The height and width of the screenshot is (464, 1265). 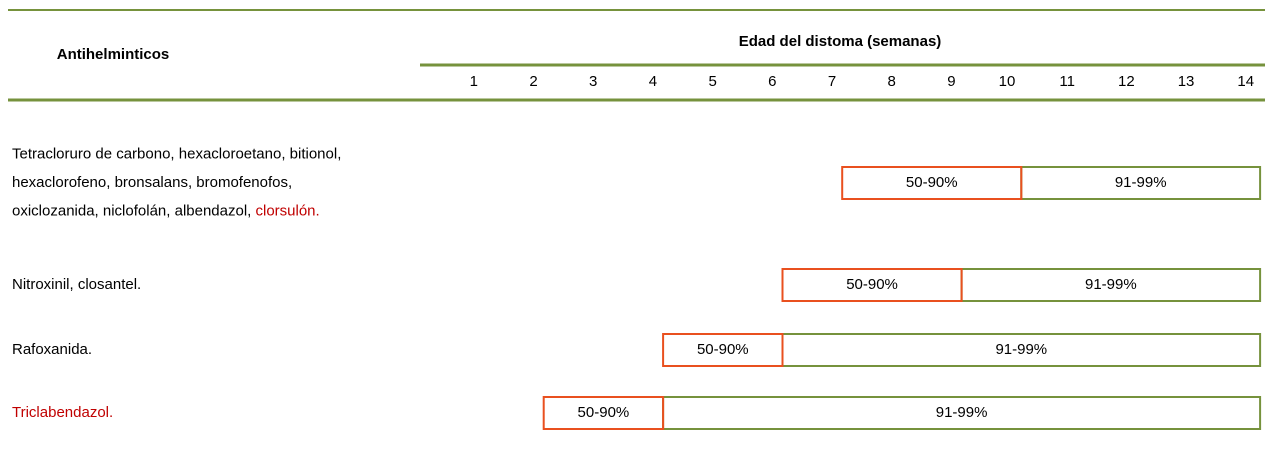 I want to click on header-title: Antihelminticos, so click(x=113, y=54).